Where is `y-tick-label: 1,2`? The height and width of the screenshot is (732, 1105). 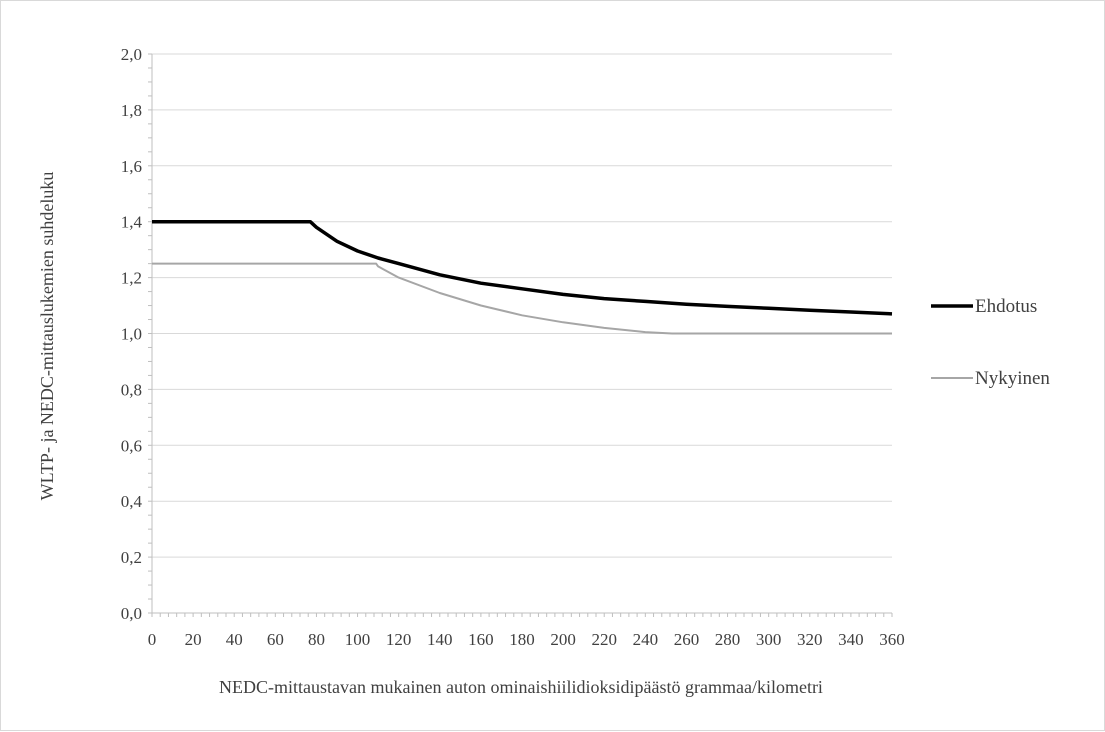 y-tick-label: 1,2 is located at coordinates (131, 278).